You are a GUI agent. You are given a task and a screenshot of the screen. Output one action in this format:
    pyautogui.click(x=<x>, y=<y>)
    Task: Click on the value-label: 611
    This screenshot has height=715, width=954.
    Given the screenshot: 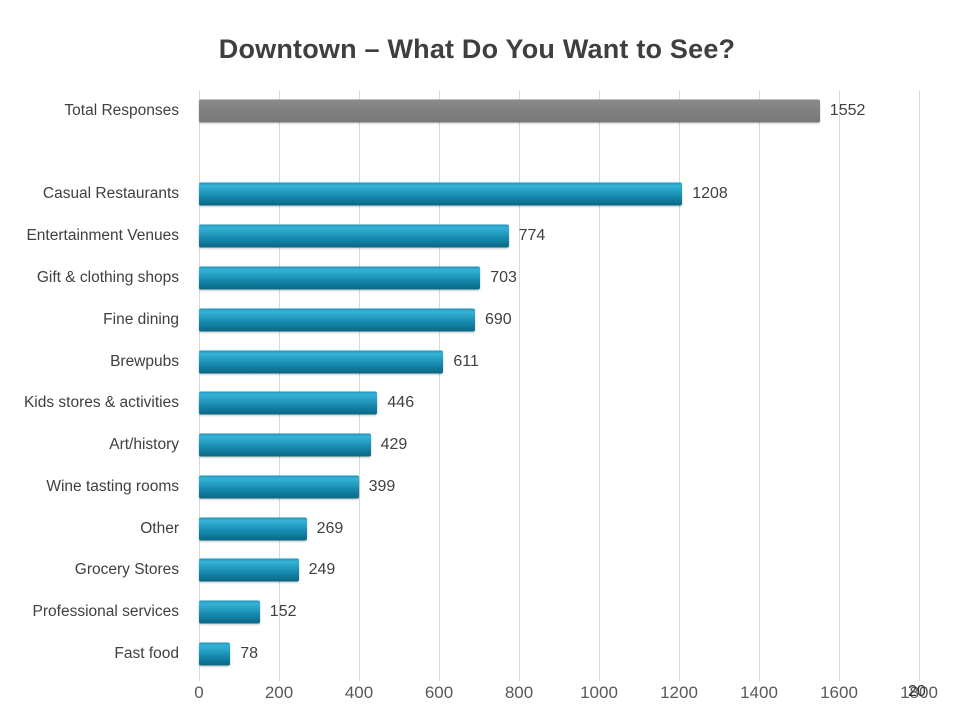 What is the action you would take?
    pyautogui.click(x=466, y=361)
    